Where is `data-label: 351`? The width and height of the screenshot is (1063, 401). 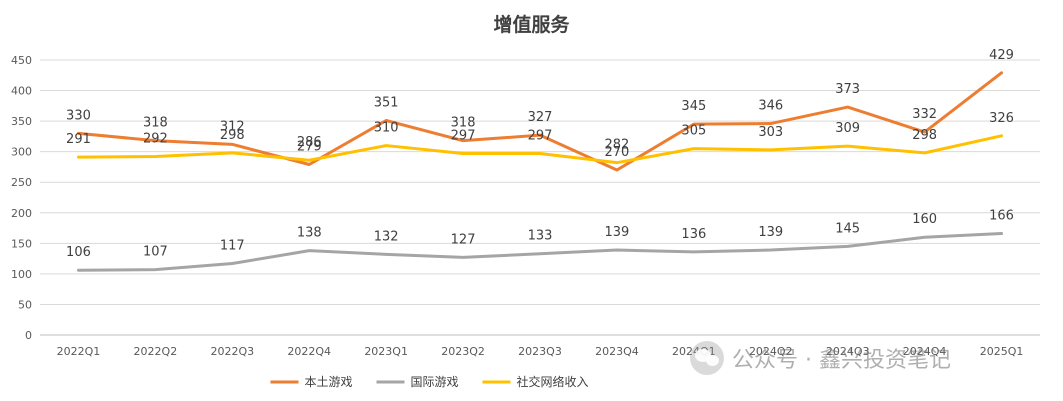 data-label: 351 is located at coordinates (386, 103).